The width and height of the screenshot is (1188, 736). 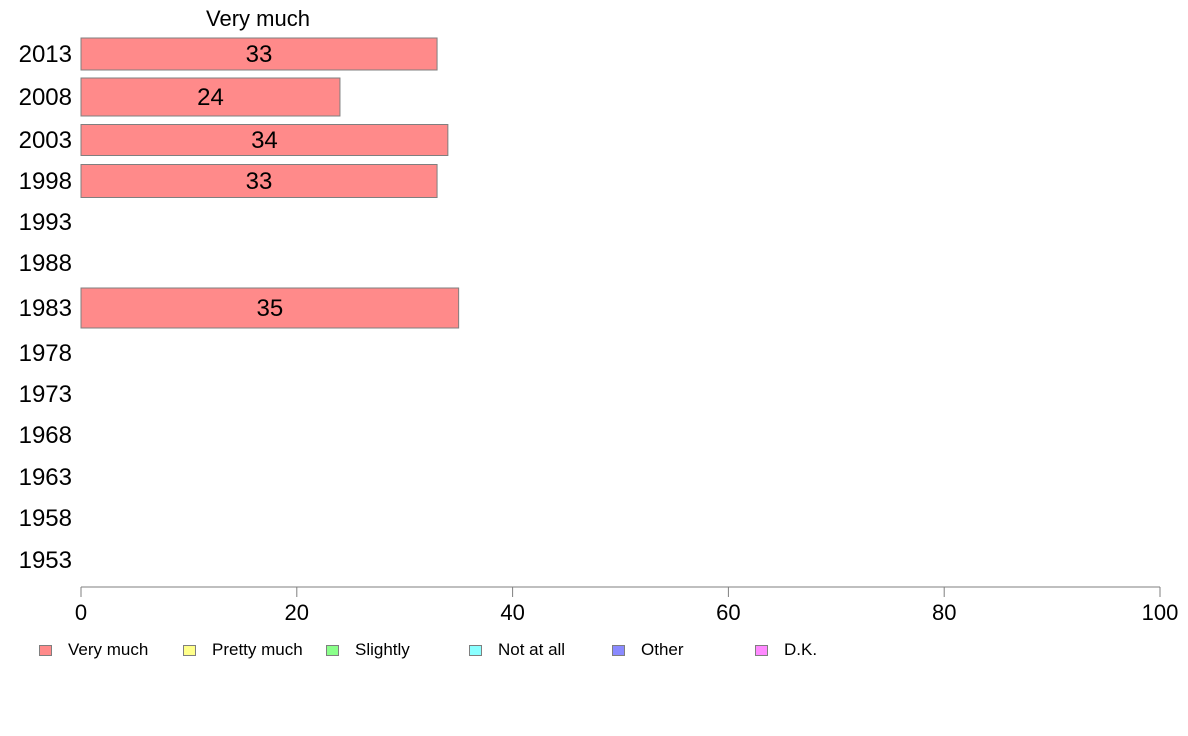 I want to click on legend-label: Very much, so click(x=108, y=649).